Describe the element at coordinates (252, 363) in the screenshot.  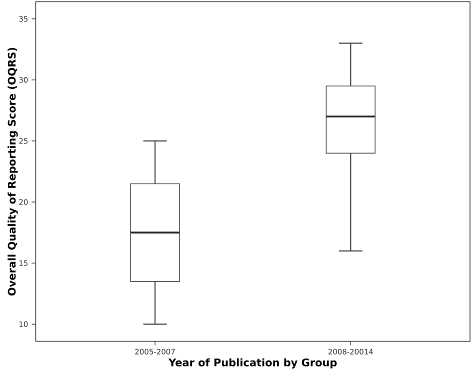
I see `x-axis-title: Year of Publication by Group` at that location.